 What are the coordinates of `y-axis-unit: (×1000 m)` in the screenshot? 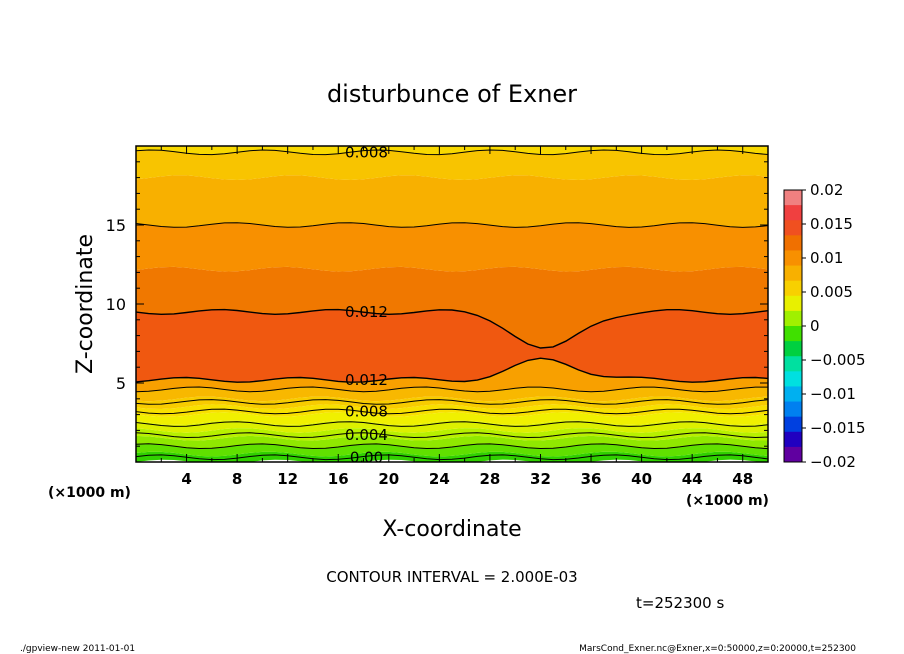 It's located at (89, 493).